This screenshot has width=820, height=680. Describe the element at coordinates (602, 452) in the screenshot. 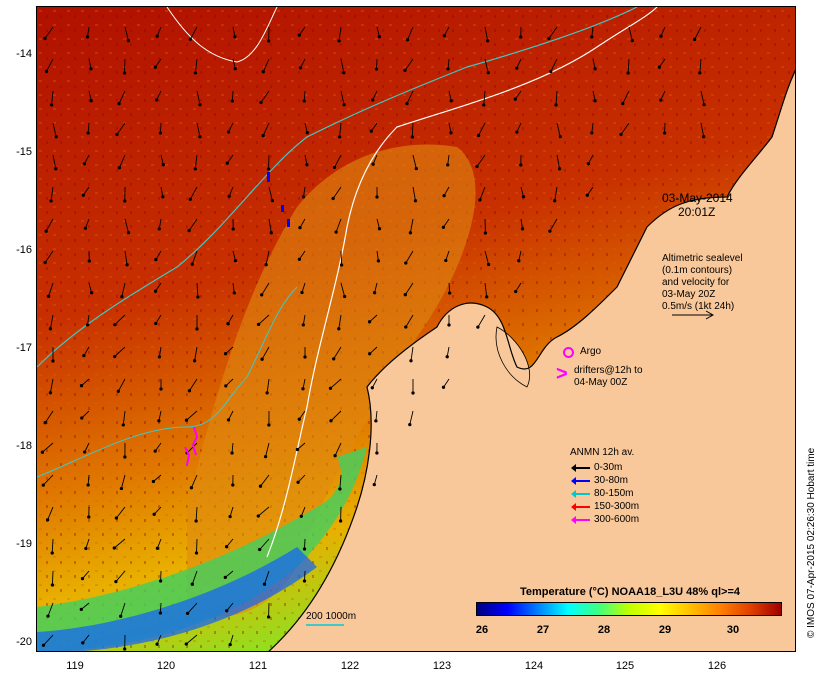

I see `anmn-title: ANMN 12h av.` at that location.